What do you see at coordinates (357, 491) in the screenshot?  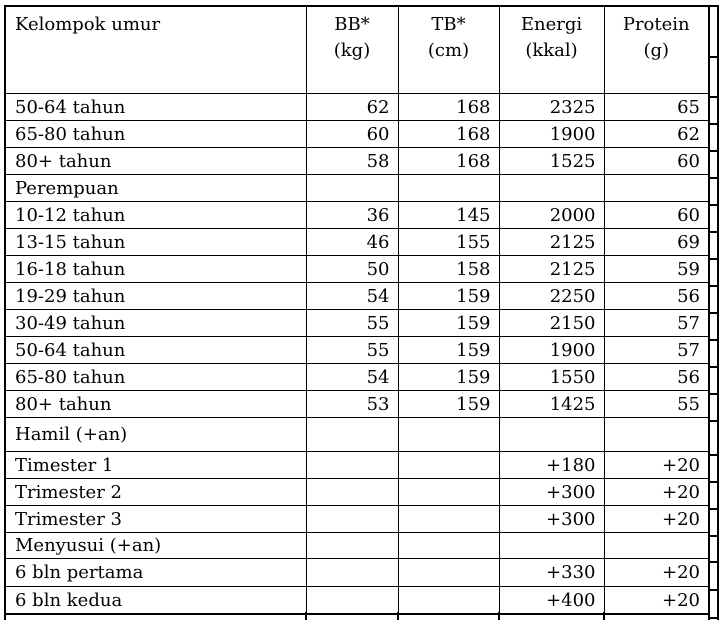 I see `table-row: Trimester 2 +300 +20` at bounding box center [357, 491].